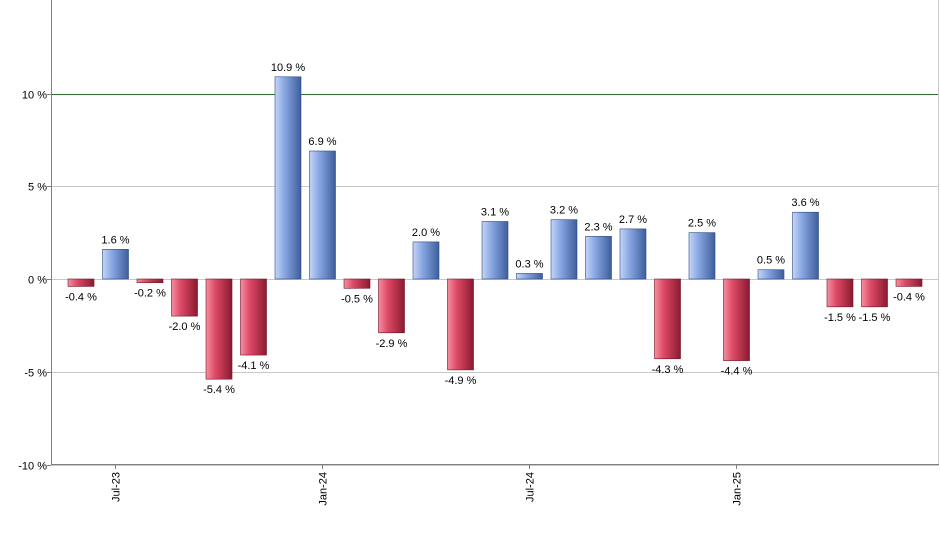 This screenshot has width=940, height=550. Describe the element at coordinates (219, 390) in the screenshot. I see `data-label: -5.4 %` at that location.